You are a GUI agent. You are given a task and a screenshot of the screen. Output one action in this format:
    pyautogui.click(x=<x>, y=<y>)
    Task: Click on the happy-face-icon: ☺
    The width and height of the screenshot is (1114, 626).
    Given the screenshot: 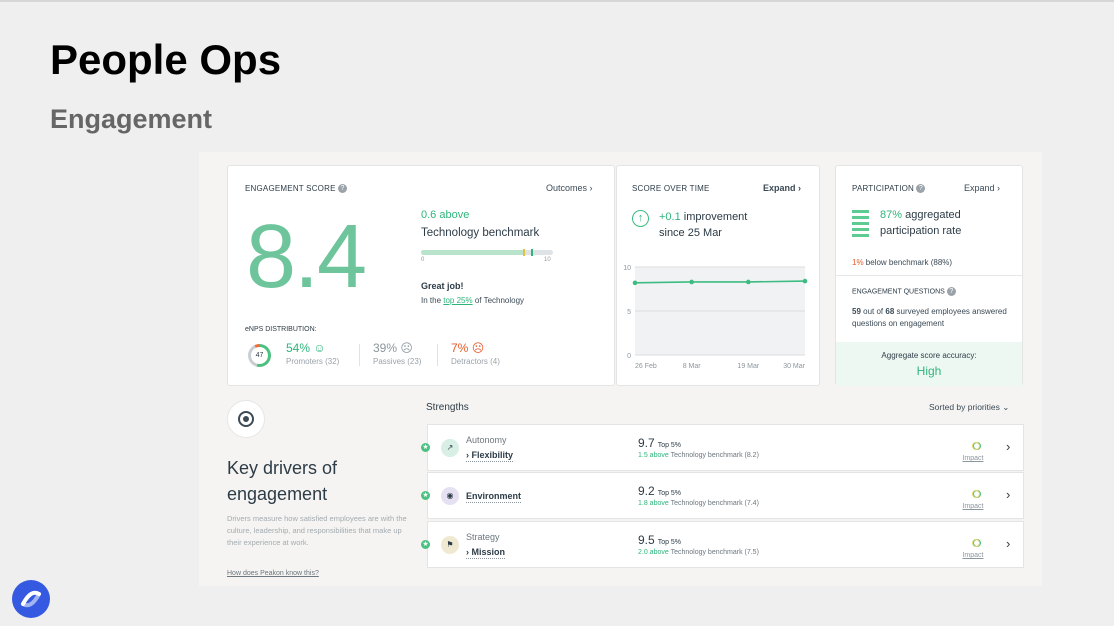 What is the action you would take?
    pyautogui.click(x=319, y=348)
    